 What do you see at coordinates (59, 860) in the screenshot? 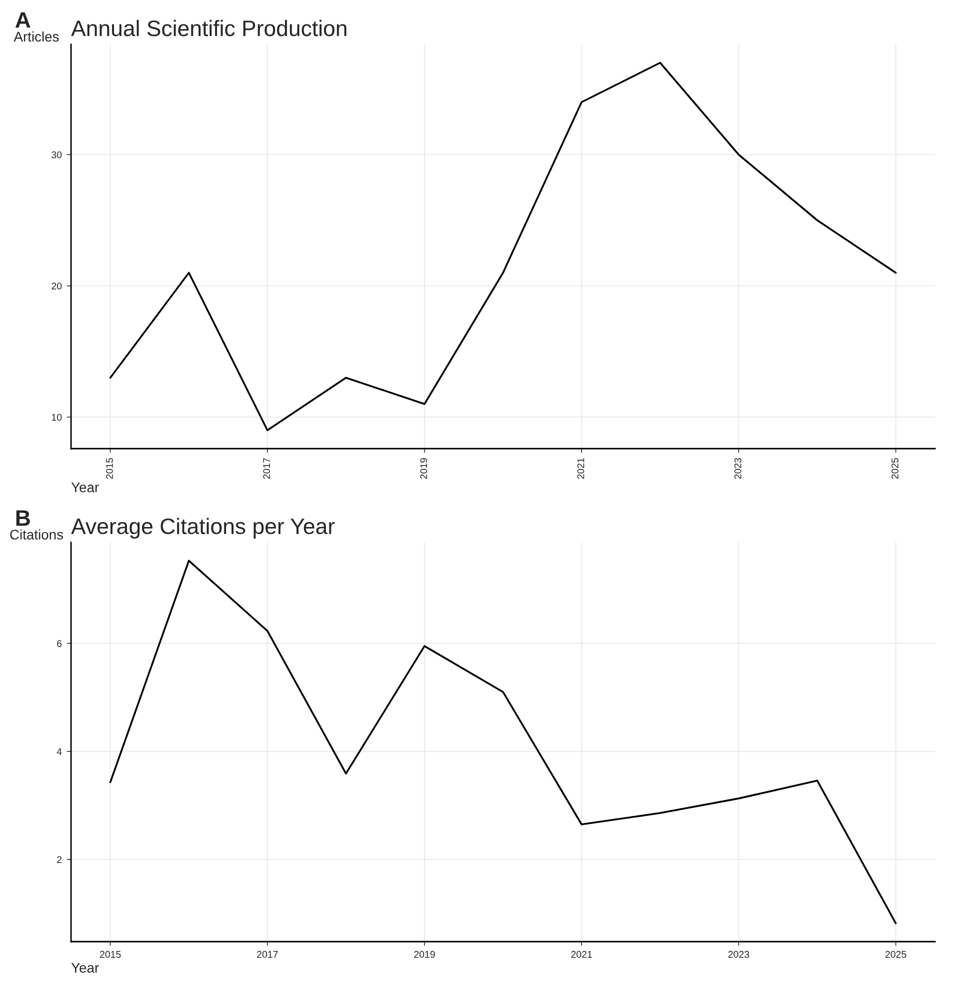
I see `y-tick-label: 2` at bounding box center [59, 860].